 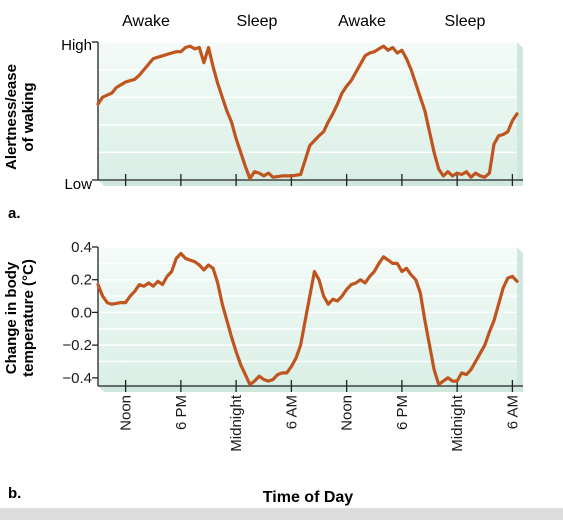 What do you see at coordinates (81, 247) in the screenshot?
I see `panel-b-ytick-label: 0.4` at bounding box center [81, 247].